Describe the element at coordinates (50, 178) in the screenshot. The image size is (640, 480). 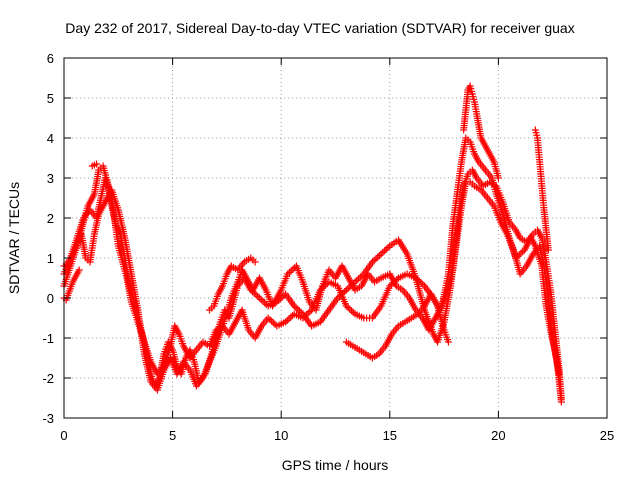
I see `y-tick-label: 3` at that location.